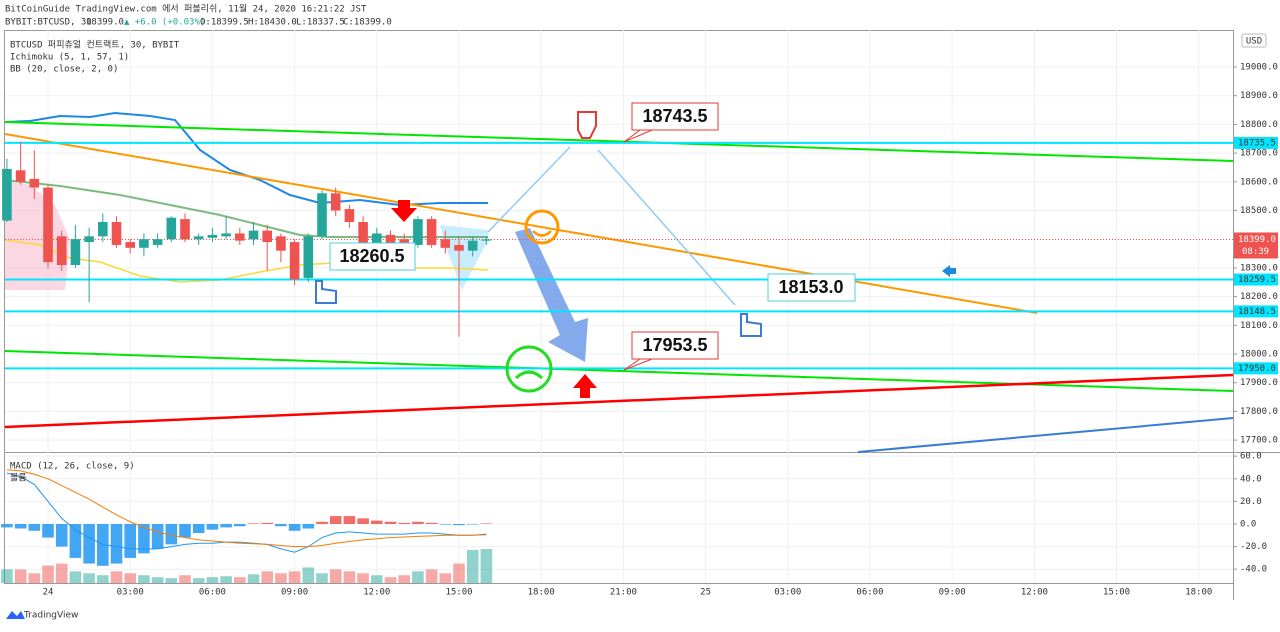  Describe the element at coordinates (1253, 547) in the screenshot. I see `y-tick-label: -20.0` at that location.